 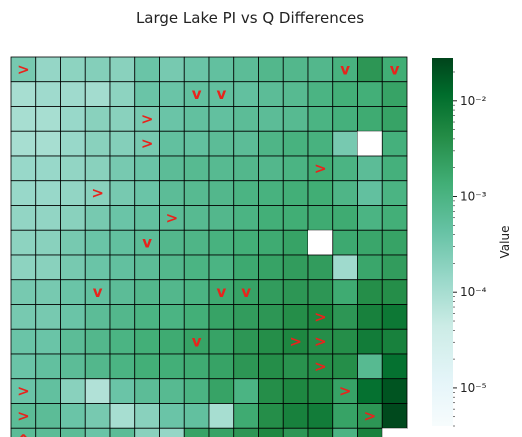 What do you see at coordinates (345, 432) in the screenshot?
I see `heatmap-cell-r15-c13` at bounding box center [345, 432].